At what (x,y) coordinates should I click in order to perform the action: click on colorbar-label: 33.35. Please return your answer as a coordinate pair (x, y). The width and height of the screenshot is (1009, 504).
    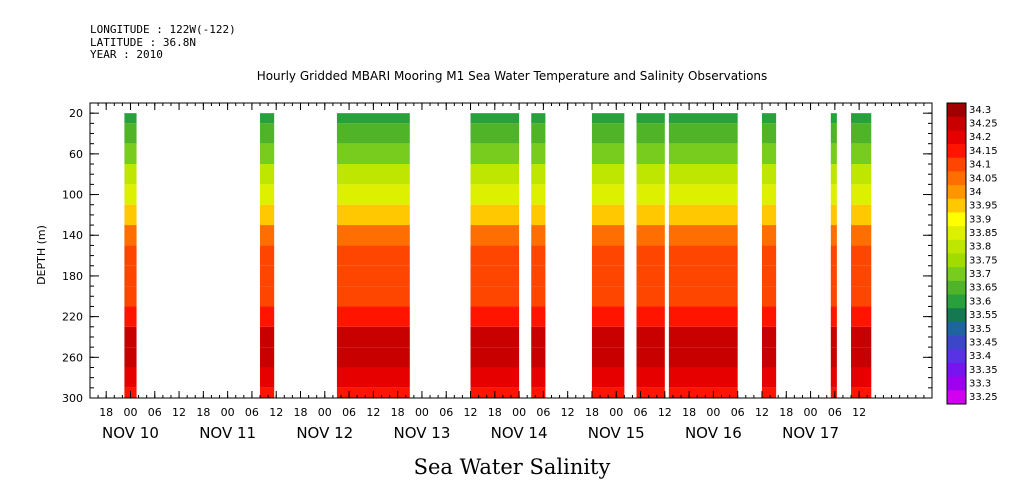
    Looking at the image, I should click on (983, 370).